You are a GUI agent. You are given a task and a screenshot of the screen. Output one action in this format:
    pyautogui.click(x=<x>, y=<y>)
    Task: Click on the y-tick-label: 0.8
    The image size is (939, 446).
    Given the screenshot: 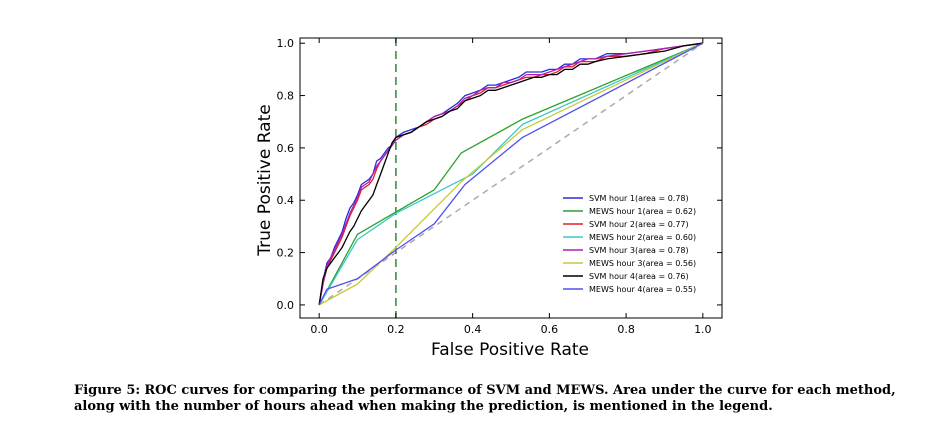 What is the action you would take?
    pyautogui.click(x=286, y=96)
    